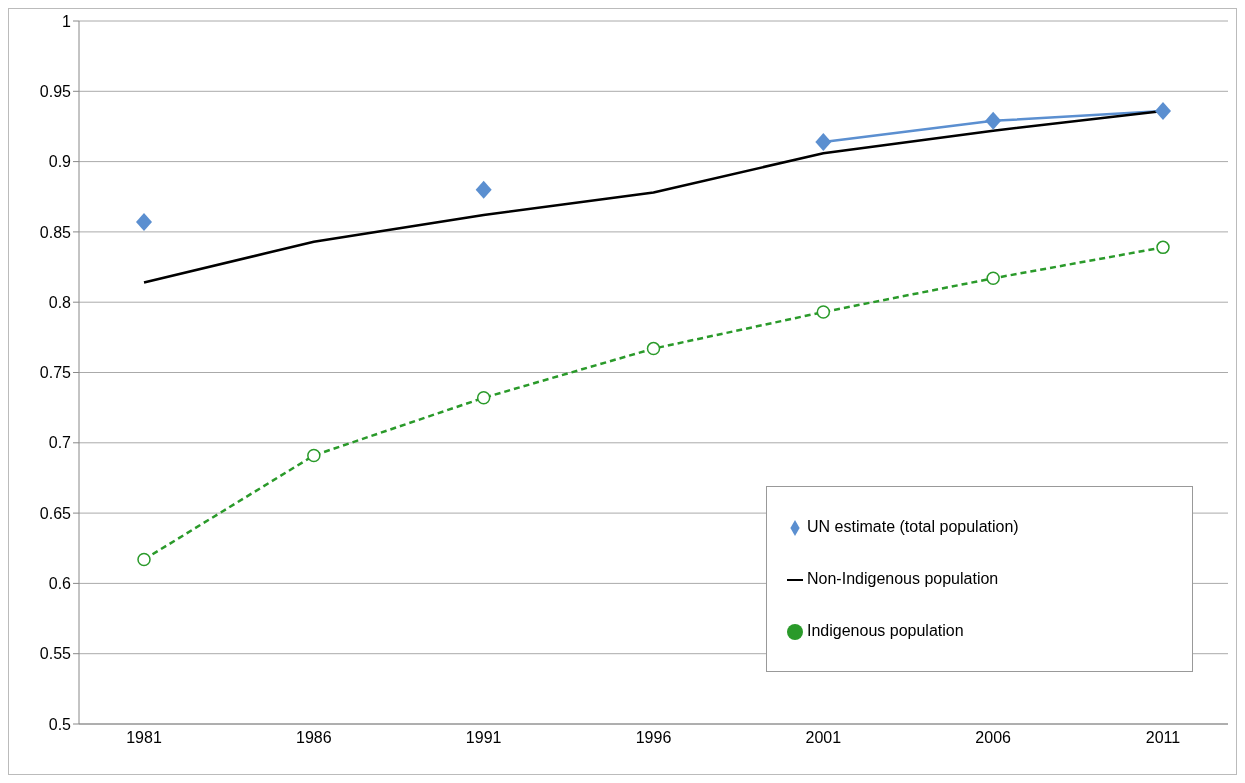 The width and height of the screenshot is (1245, 783). What do you see at coordinates (60, 584) in the screenshot?
I see `y-tick-label: 0.6` at bounding box center [60, 584].